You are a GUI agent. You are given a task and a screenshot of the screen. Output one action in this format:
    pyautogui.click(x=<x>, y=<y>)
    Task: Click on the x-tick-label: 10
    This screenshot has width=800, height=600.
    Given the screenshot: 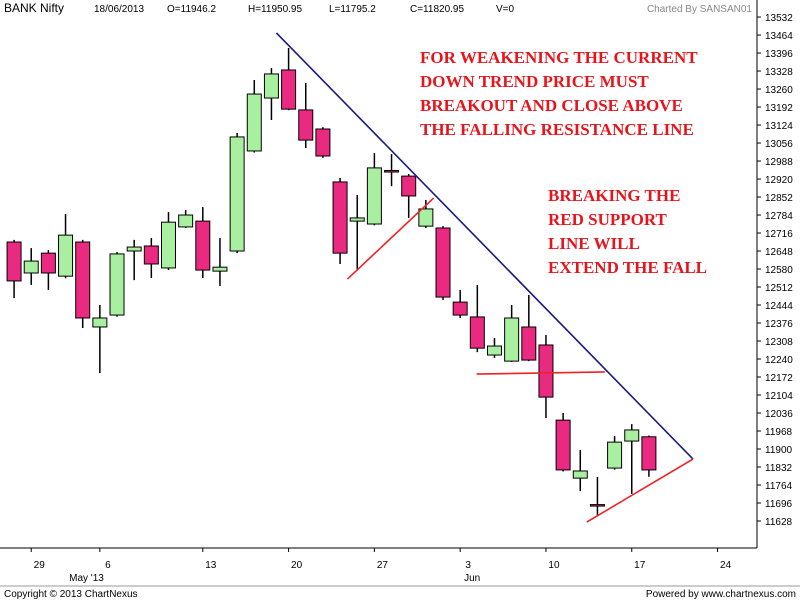 What is the action you would take?
    pyautogui.click(x=554, y=565)
    